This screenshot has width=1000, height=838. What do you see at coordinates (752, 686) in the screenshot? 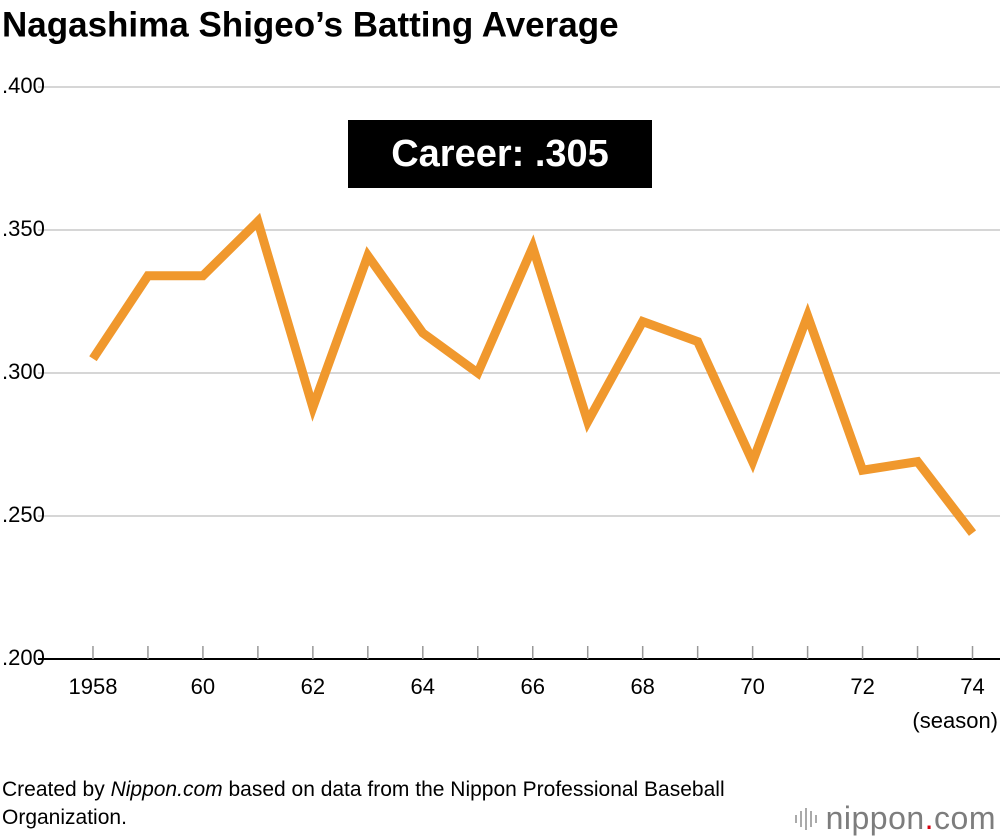
I see `x-tick-label: 70` at bounding box center [752, 686].